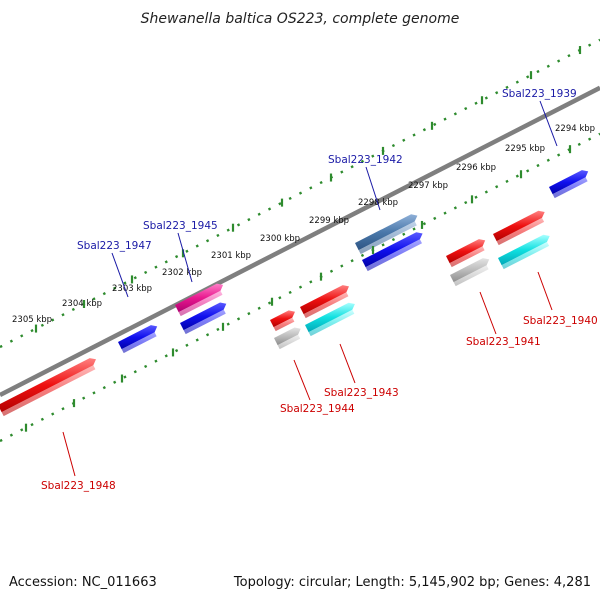 The image size is (600, 605). I want to click on gene-label: Sbal223_1943, so click(361, 393).